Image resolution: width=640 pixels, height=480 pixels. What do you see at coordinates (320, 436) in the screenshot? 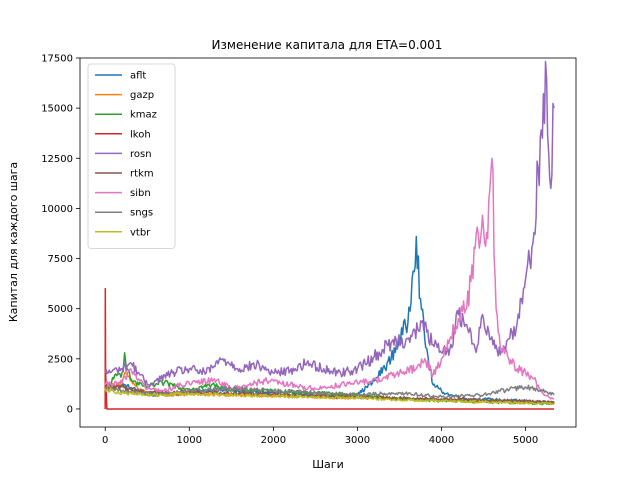
I see `x-axis: 0 1000 2000 3000 4000 5000` at bounding box center [320, 436].